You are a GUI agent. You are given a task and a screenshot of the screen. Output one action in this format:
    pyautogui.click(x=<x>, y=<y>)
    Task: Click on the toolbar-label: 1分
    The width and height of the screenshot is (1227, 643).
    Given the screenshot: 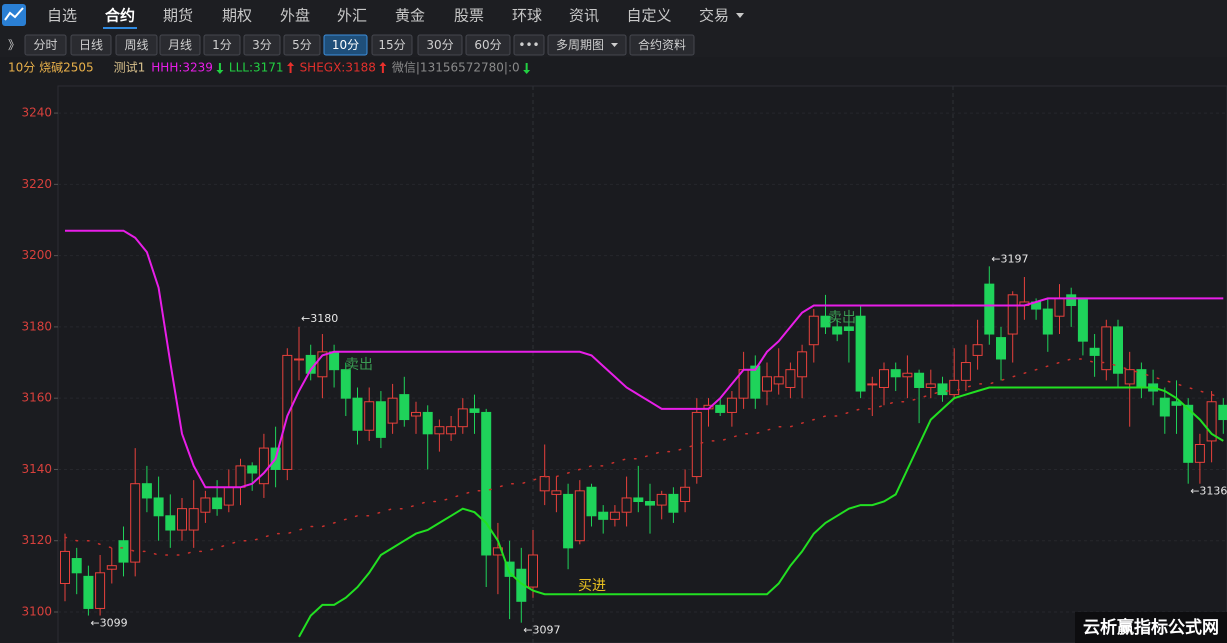 What is the action you would take?
    pyautogui.click(x=222, y=45)
    